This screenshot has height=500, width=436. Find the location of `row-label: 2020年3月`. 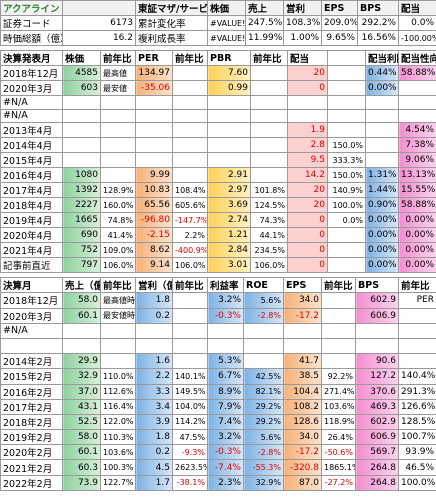

row-label: 2020年3月 is located at coordinates (31, 315).